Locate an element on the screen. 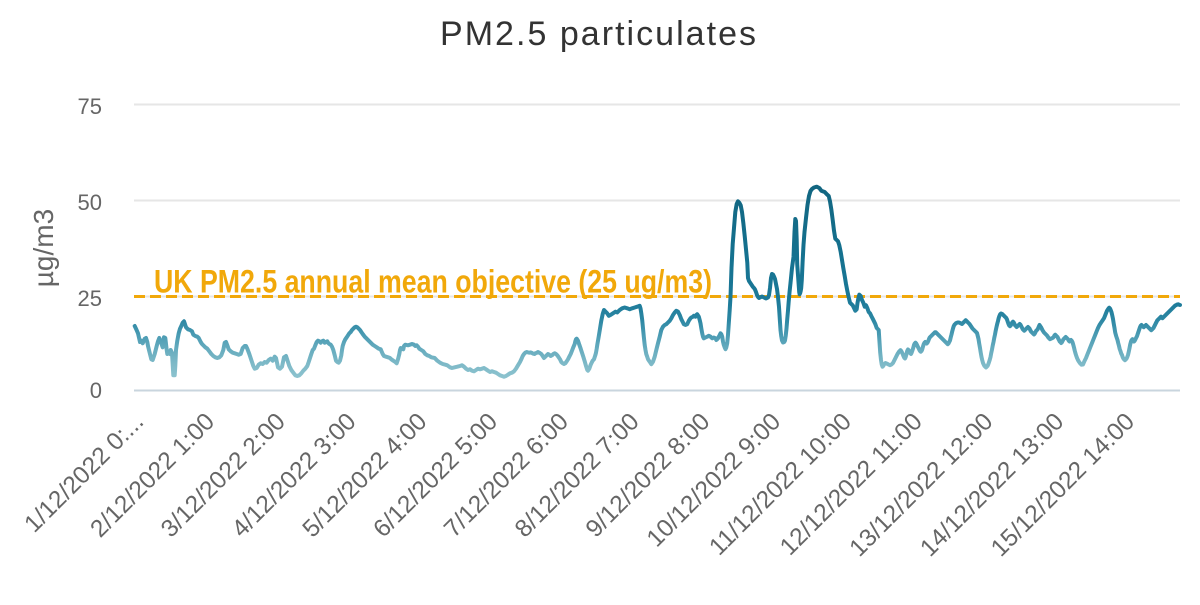  svg-text: 0 is located at coordinates (96, 390).